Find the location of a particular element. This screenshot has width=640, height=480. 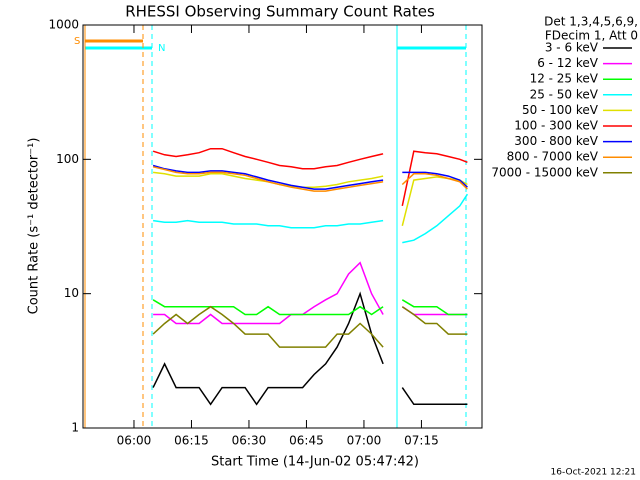

y-tick-label: 1 is located at coordinates (75, 428).